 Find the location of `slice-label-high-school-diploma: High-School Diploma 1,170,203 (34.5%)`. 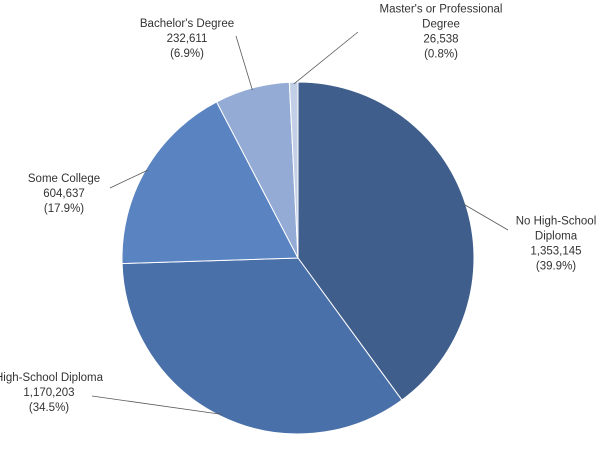

slice-label-high-school-diploma: High-School Diploma 1,170,203 (34.5%) is located at coordinates (52, 393).